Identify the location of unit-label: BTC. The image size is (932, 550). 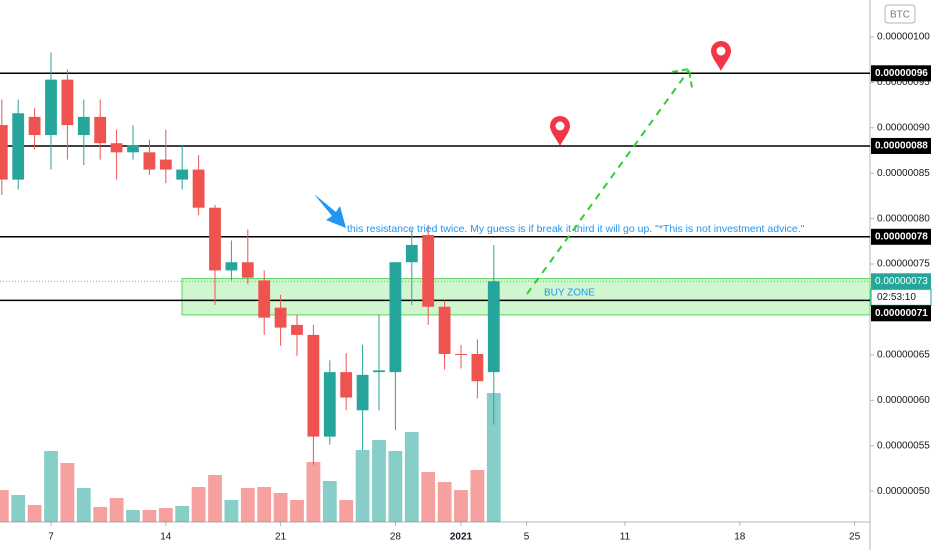
(900, 15).